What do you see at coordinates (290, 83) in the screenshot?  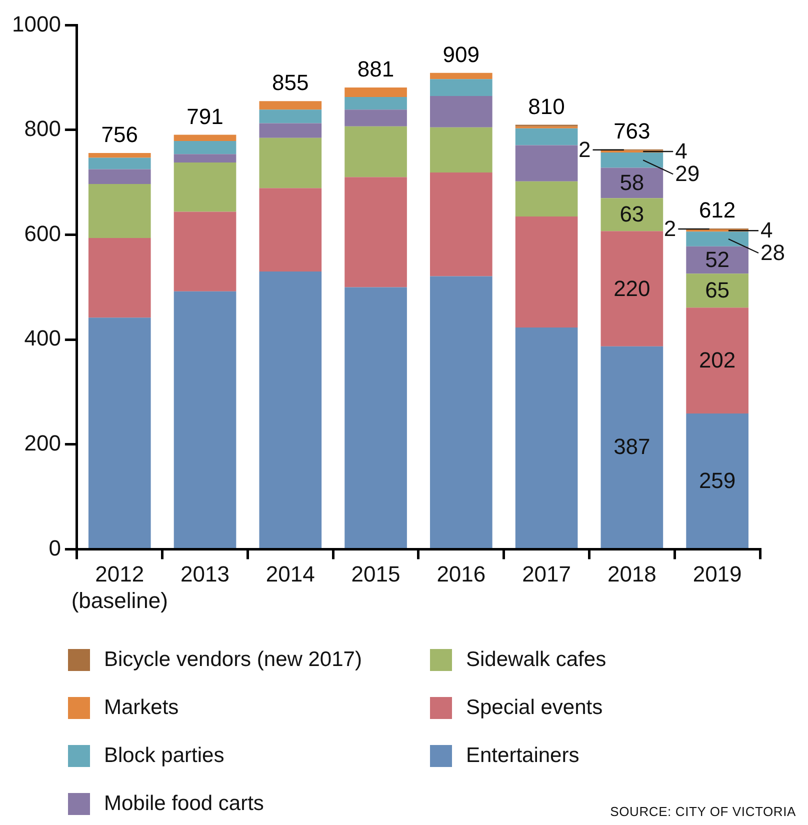 I see `total-label: 855` at bounding box center [290, 83].